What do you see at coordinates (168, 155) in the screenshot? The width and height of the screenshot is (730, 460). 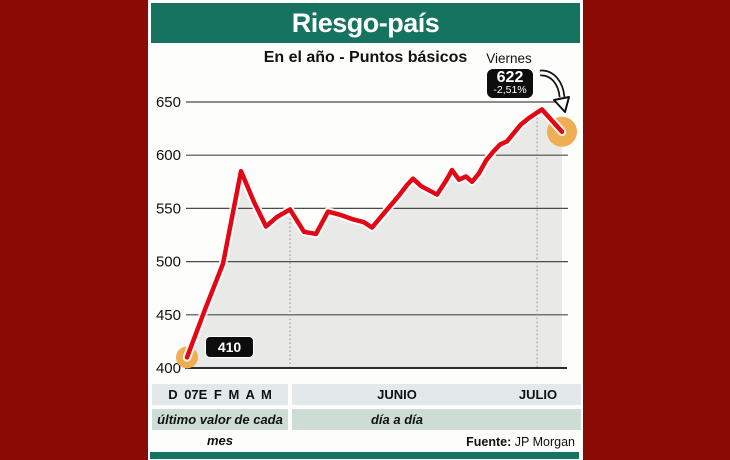 I see `y-tick-label: 600` at bounding box center [168, 155].